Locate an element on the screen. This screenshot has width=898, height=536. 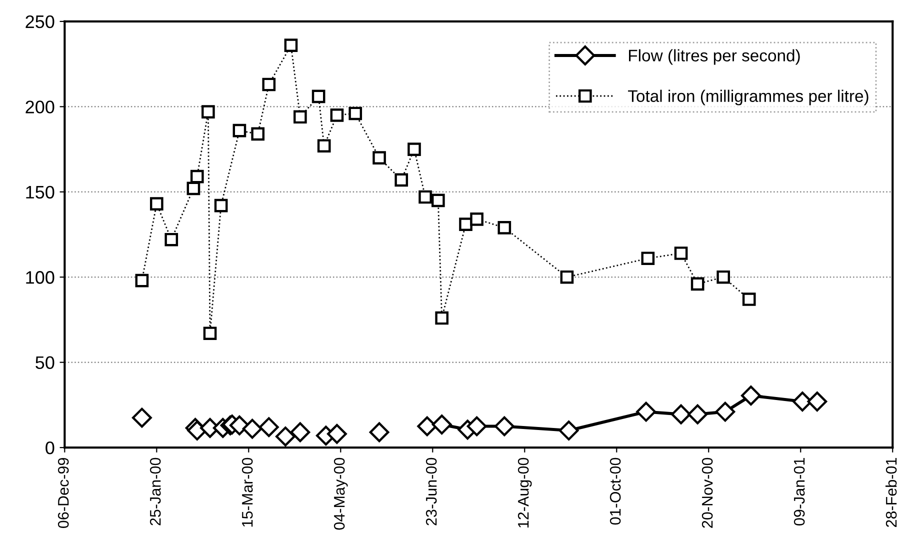
x-tick-label: 06-Dec-99 is located at coordinates (63, 493).